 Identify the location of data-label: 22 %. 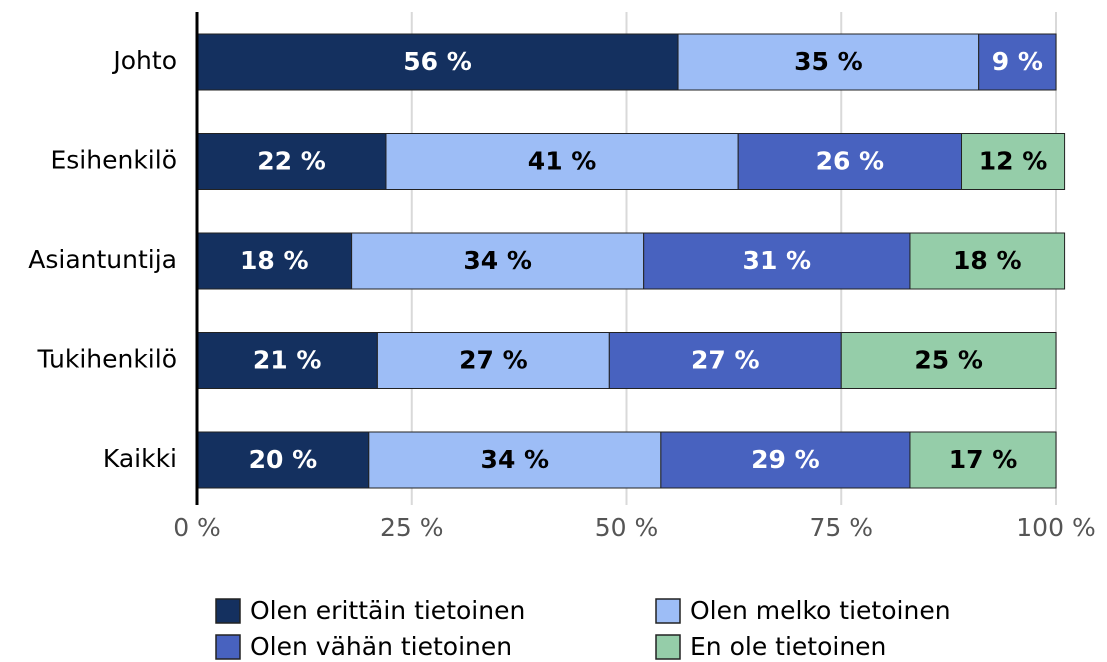
(291, 161).